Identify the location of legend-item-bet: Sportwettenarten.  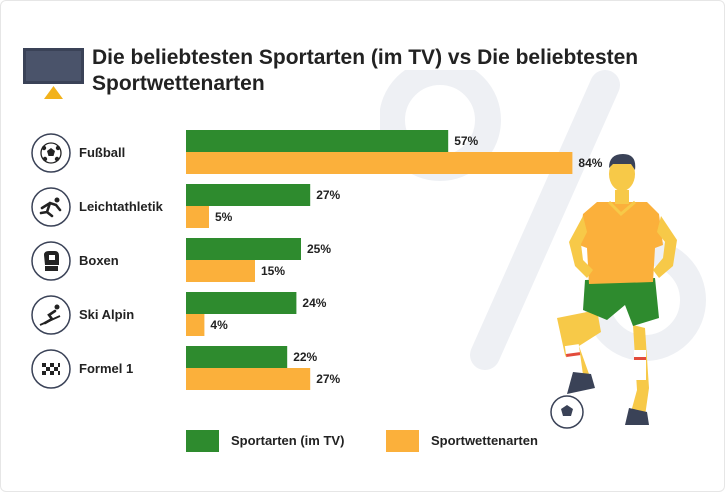
(471, 441).